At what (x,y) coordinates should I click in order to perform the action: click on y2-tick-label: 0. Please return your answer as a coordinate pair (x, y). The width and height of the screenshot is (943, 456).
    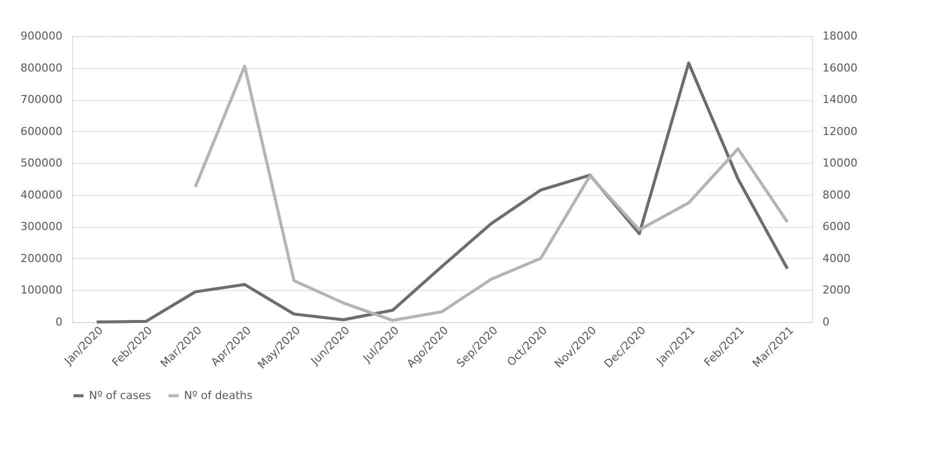
    Looking at the image, I should click on (826, 322).